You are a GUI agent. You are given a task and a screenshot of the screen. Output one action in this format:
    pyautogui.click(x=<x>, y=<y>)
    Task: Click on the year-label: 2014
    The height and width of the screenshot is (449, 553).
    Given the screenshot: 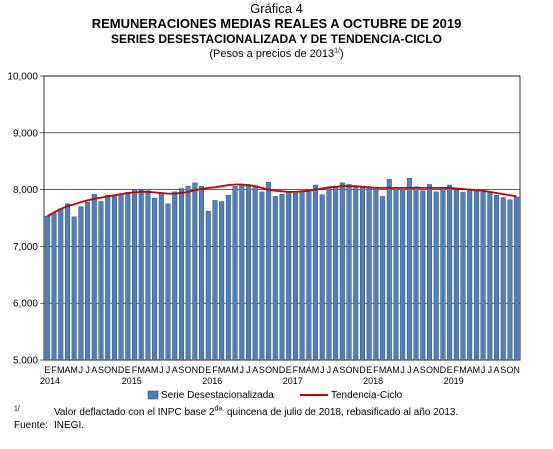 What is the action you would take?
    pyautogui.click(x=50, y=381)
    